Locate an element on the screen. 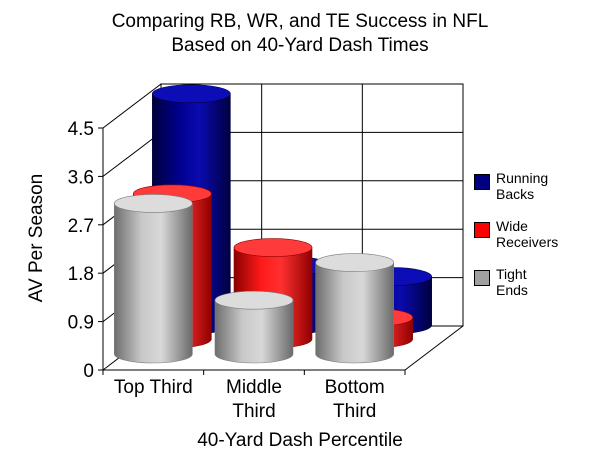  y-tick-label: 0 is located at coordinates (88, 371).